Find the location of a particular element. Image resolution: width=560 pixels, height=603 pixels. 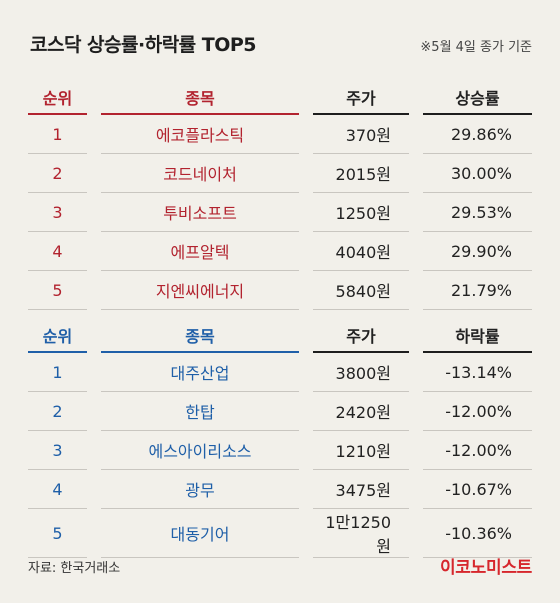

stock-price: 4040원 is located at coordinates (357, 251).